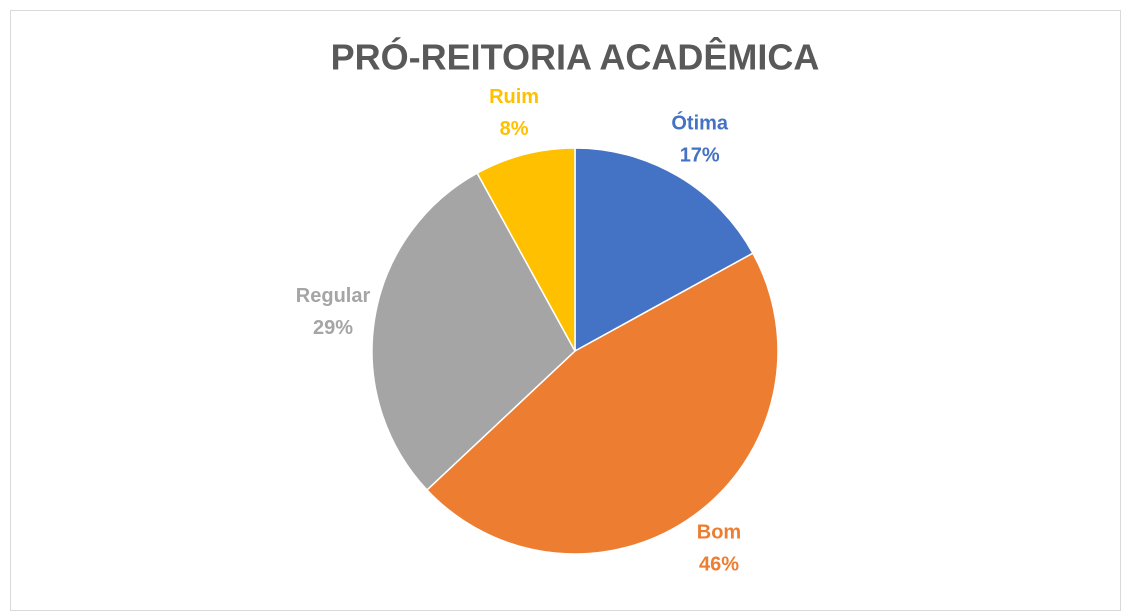 The image size is (1131, 614). What do you see at coordinates (575, 57) in the screenshot?
I see `chart-title: PRÓ-REITORIA ACADÊMICA` at bounding box center [575, 57].